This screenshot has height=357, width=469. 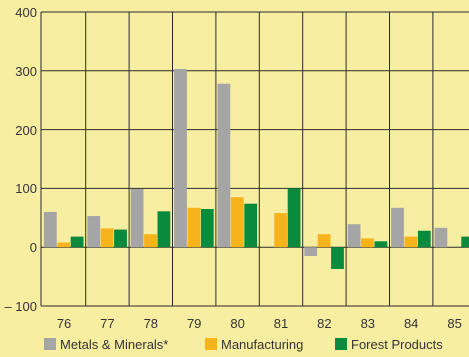 I want to click on x-tick-label: 85, so click(x=454, y=323).